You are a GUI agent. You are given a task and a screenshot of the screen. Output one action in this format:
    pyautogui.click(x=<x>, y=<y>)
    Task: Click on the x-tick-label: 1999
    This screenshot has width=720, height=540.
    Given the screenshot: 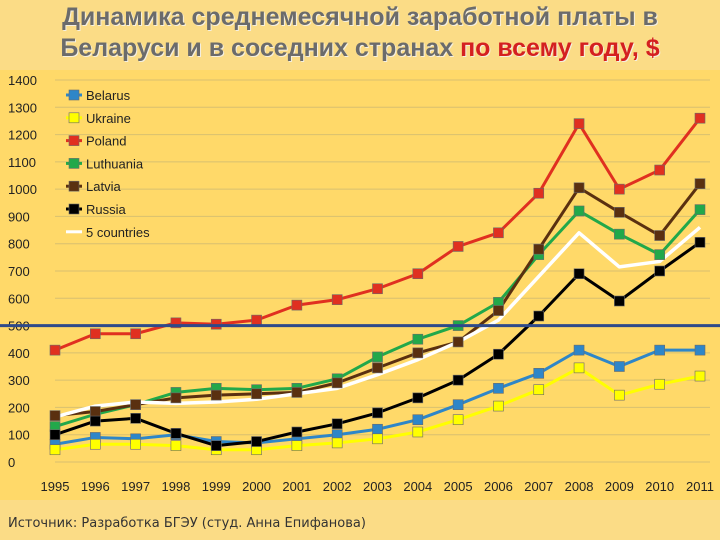 What is the action you would take?
    pyautogui.click(x=216, y=486)
    